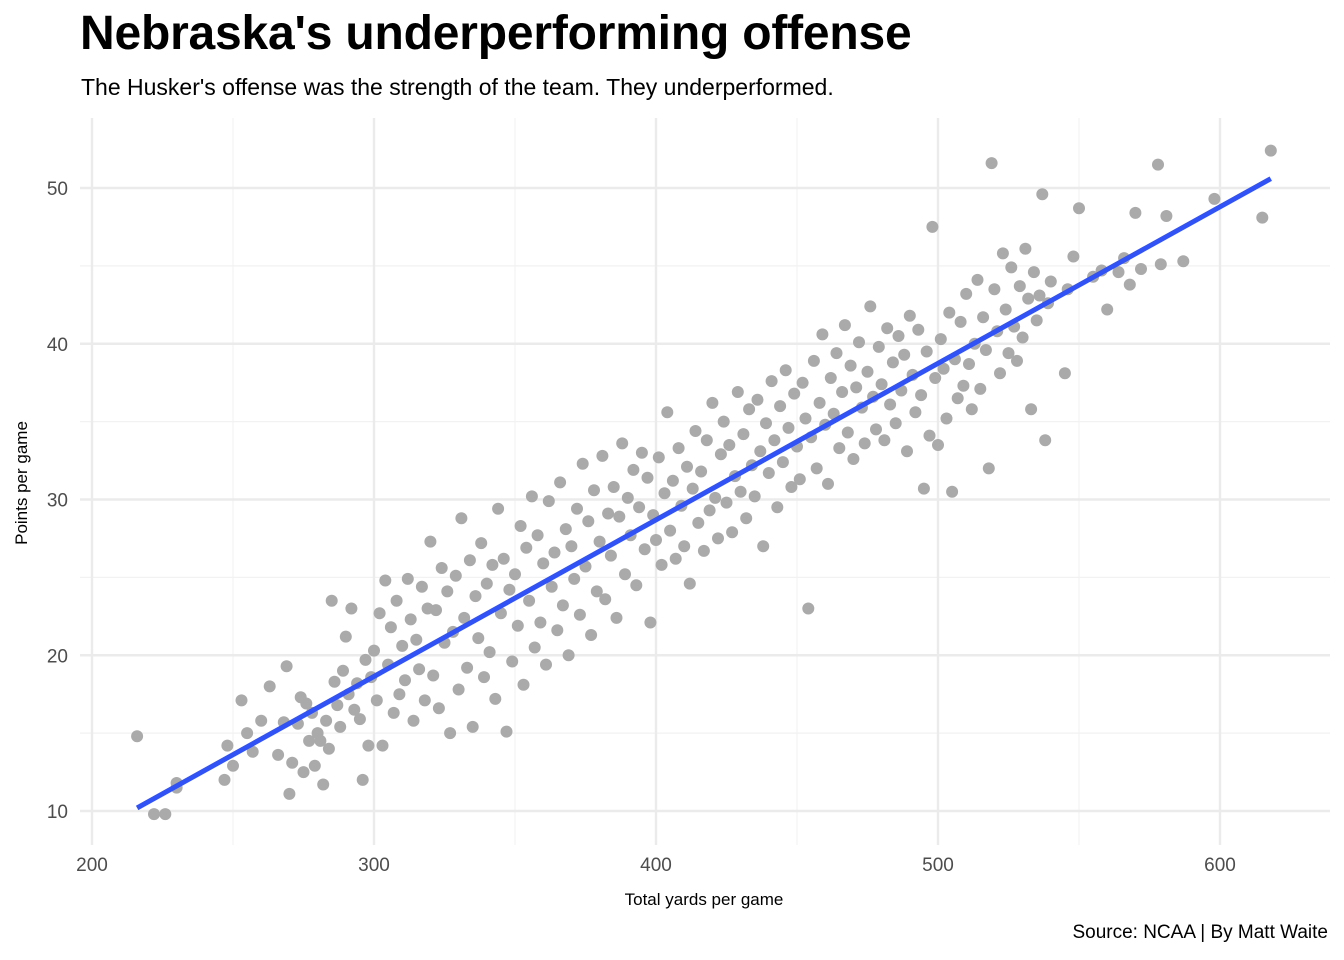 This screenshot has height=960, width=1344. I want to click on y-tick-label: 10, so click(57, 812).